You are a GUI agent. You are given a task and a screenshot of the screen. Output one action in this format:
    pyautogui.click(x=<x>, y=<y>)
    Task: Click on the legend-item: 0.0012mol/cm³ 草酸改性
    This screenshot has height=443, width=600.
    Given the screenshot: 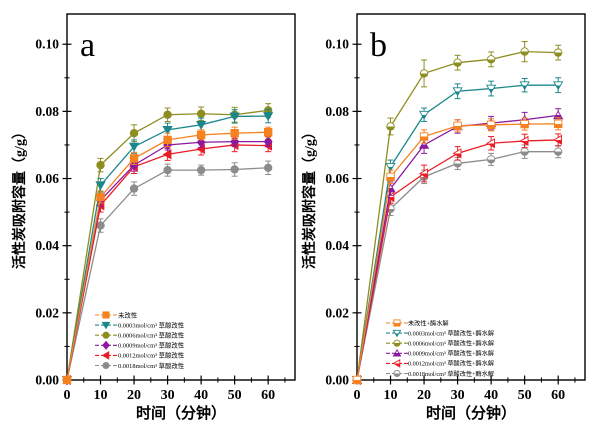 What is the action you would take?
    pyautogui.click(x=140, y=355)
    